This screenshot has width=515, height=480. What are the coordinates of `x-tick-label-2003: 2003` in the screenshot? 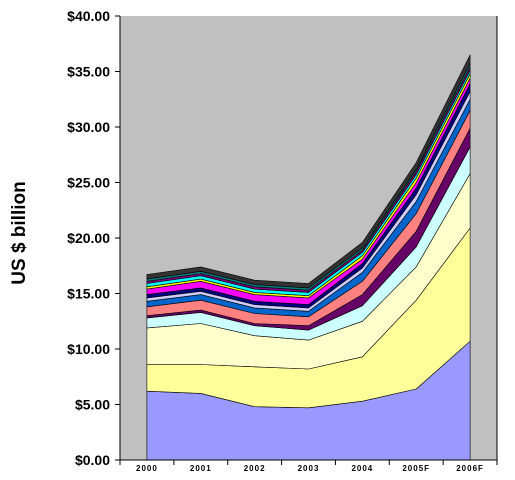 It's located at (309, 468).